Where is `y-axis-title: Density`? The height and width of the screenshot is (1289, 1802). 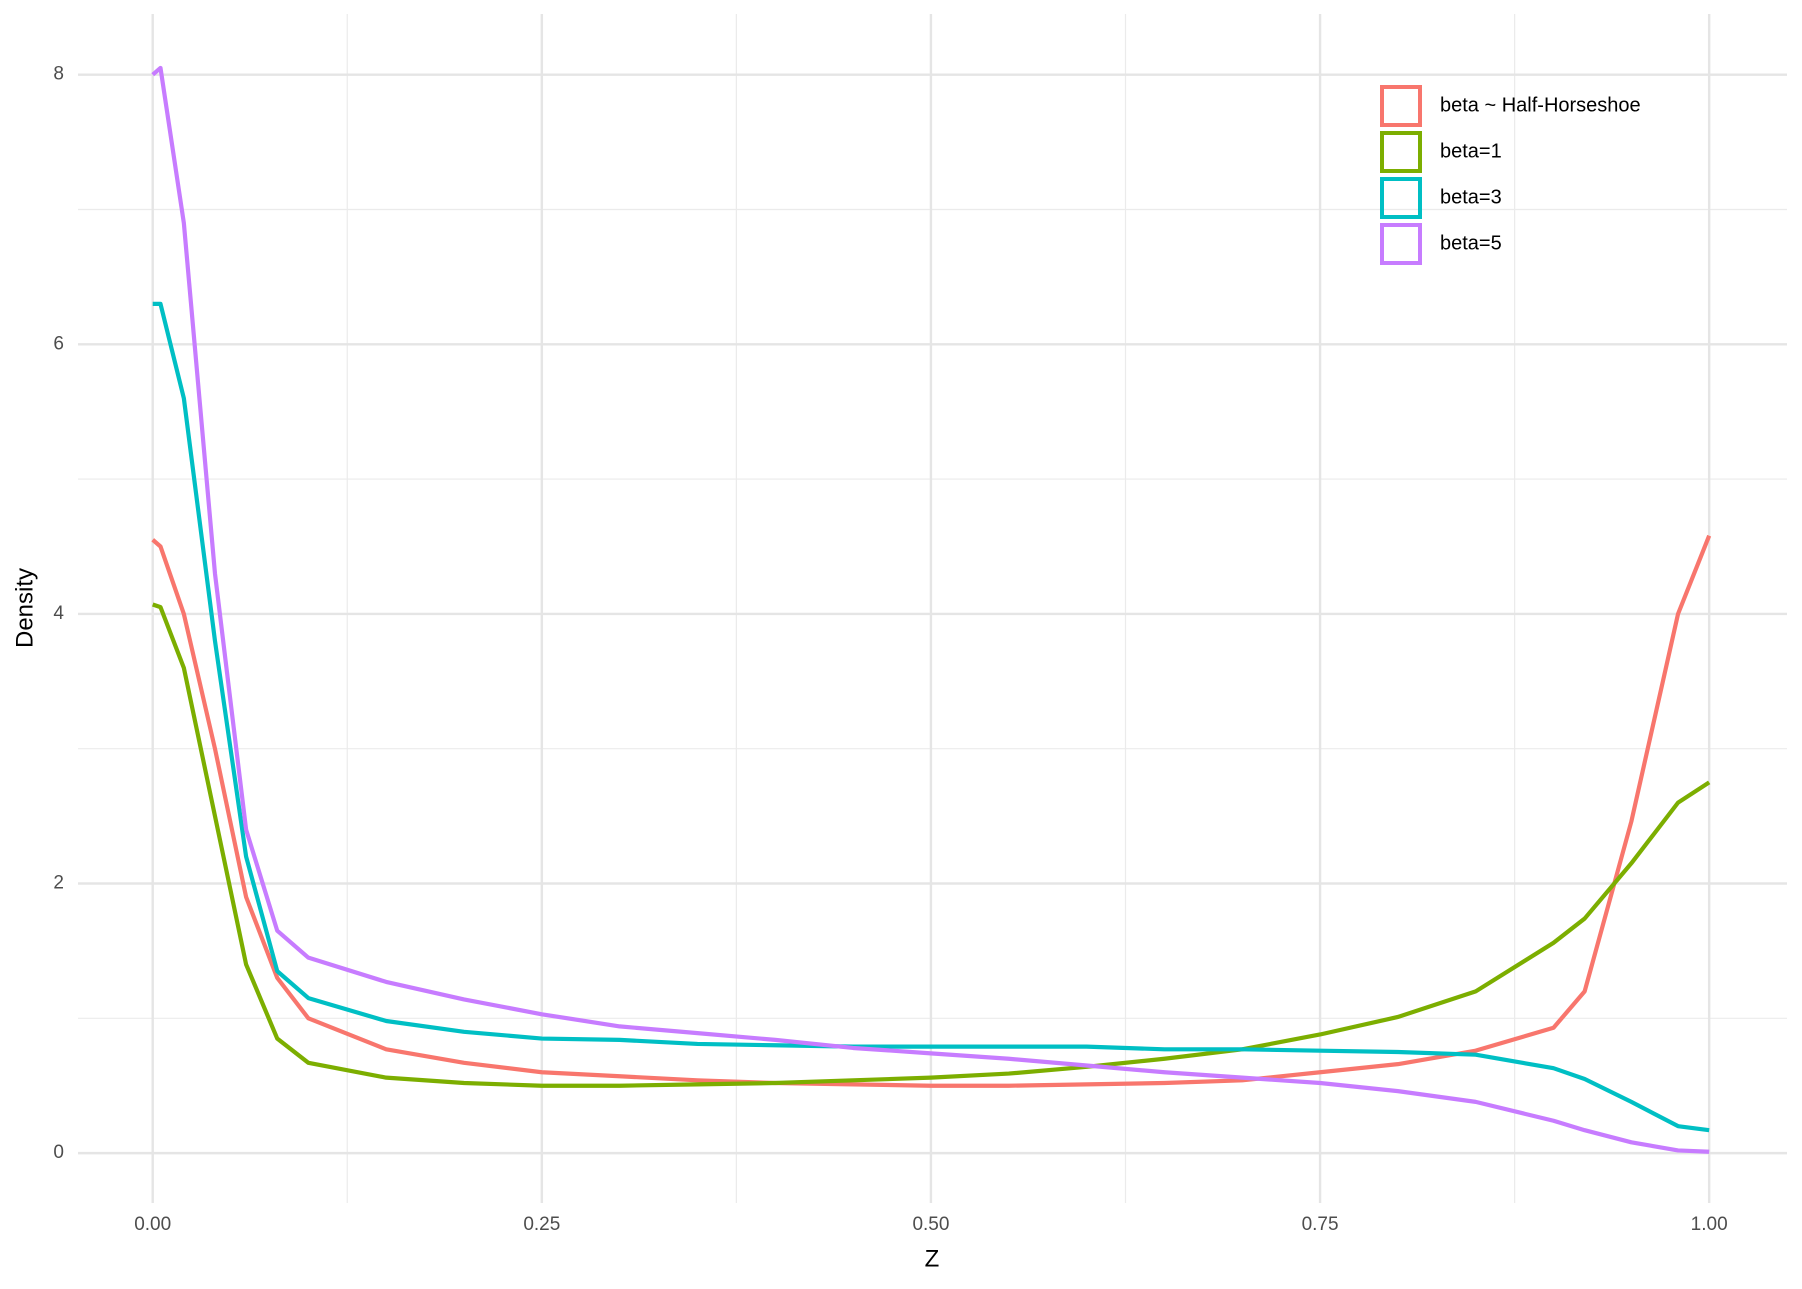 y-axis-title: Density is located at coordinates (24, 608).